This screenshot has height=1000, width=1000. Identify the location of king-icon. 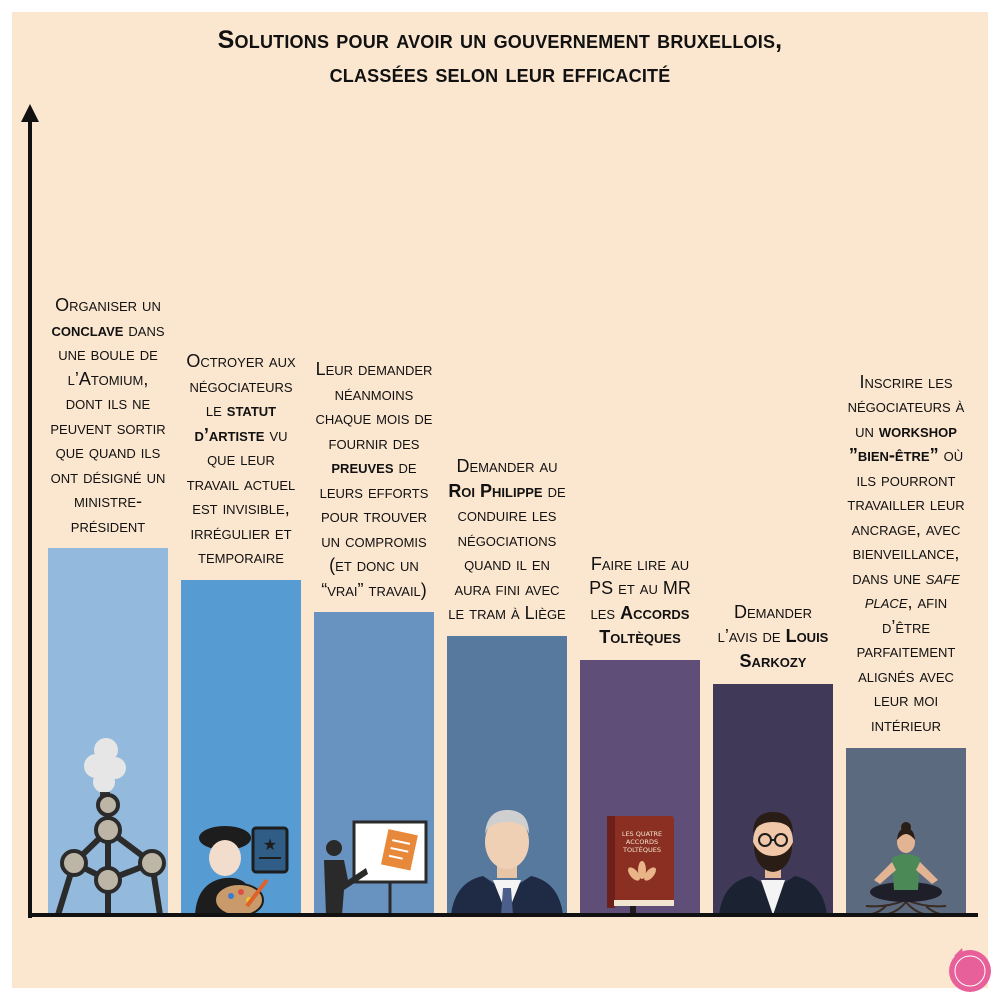
(507, 862).